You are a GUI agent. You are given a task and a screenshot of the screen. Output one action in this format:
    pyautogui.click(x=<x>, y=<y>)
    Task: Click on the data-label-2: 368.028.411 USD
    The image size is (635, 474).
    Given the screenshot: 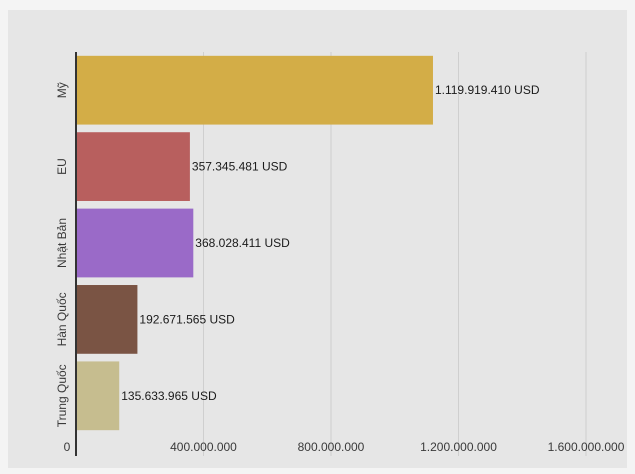 What is the action you would take?
    pyautogui.click(x=242, y=243)
    